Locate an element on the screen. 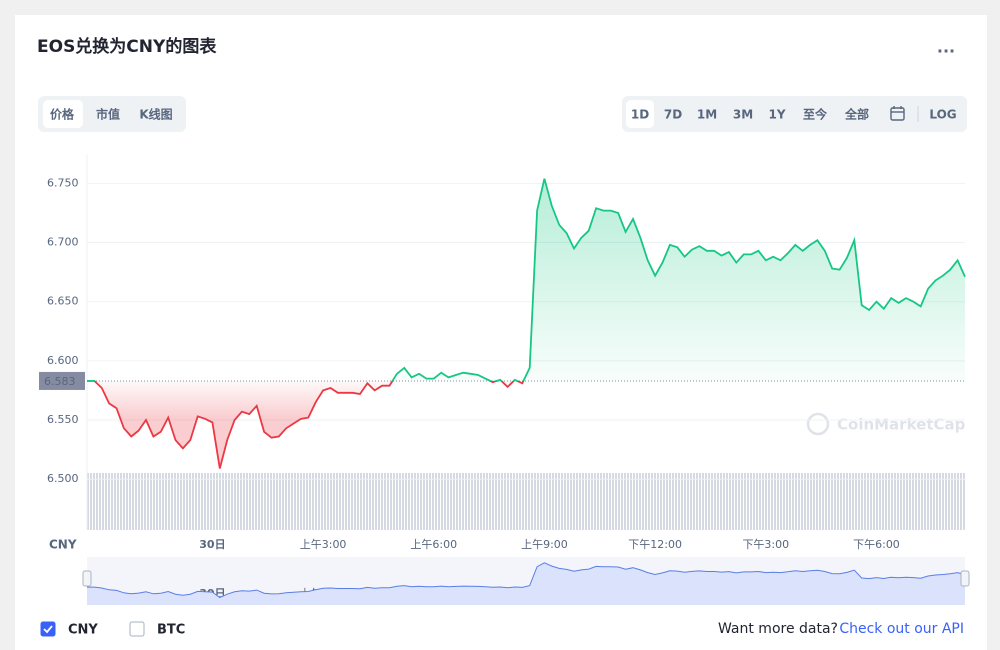 This screenshot has width=1000, height=650. checkbox-label: BTC is located at coordinates (171, 630).